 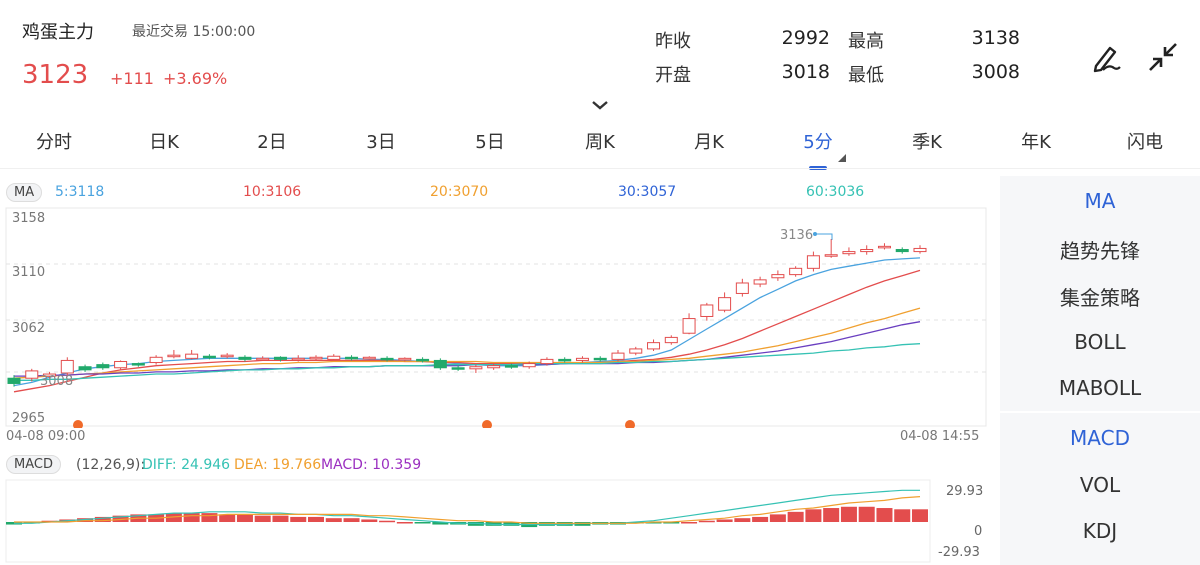 I want to click on macd-indicator-chip: MACD, so click(x=33, y=464).